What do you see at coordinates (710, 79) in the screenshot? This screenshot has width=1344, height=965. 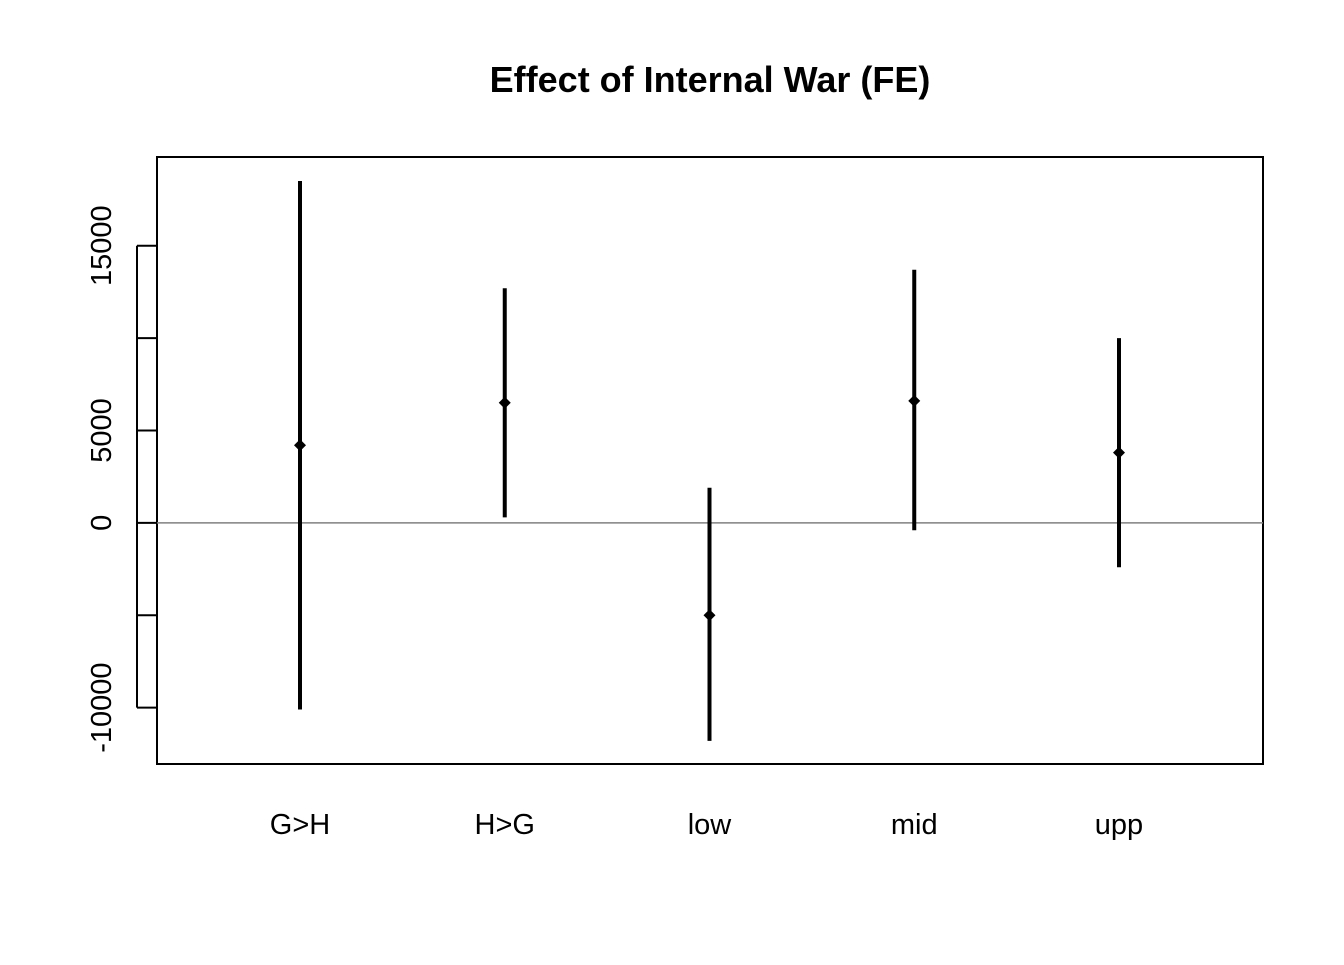 I see `chart-title: Effect of Internal War (FE)` at bounding box center [710, 79].